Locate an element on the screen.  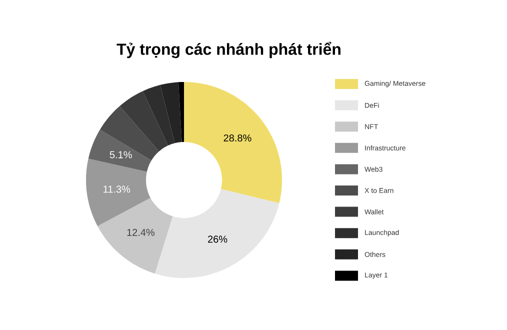
data-label: 5.1% is located at coordinates (121, 154).